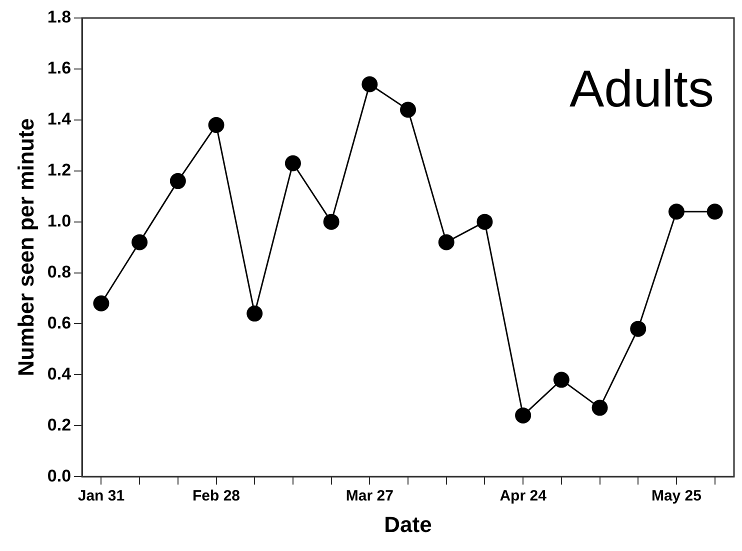  I want to click on x-tick-label: May 25, so click(676, 496).